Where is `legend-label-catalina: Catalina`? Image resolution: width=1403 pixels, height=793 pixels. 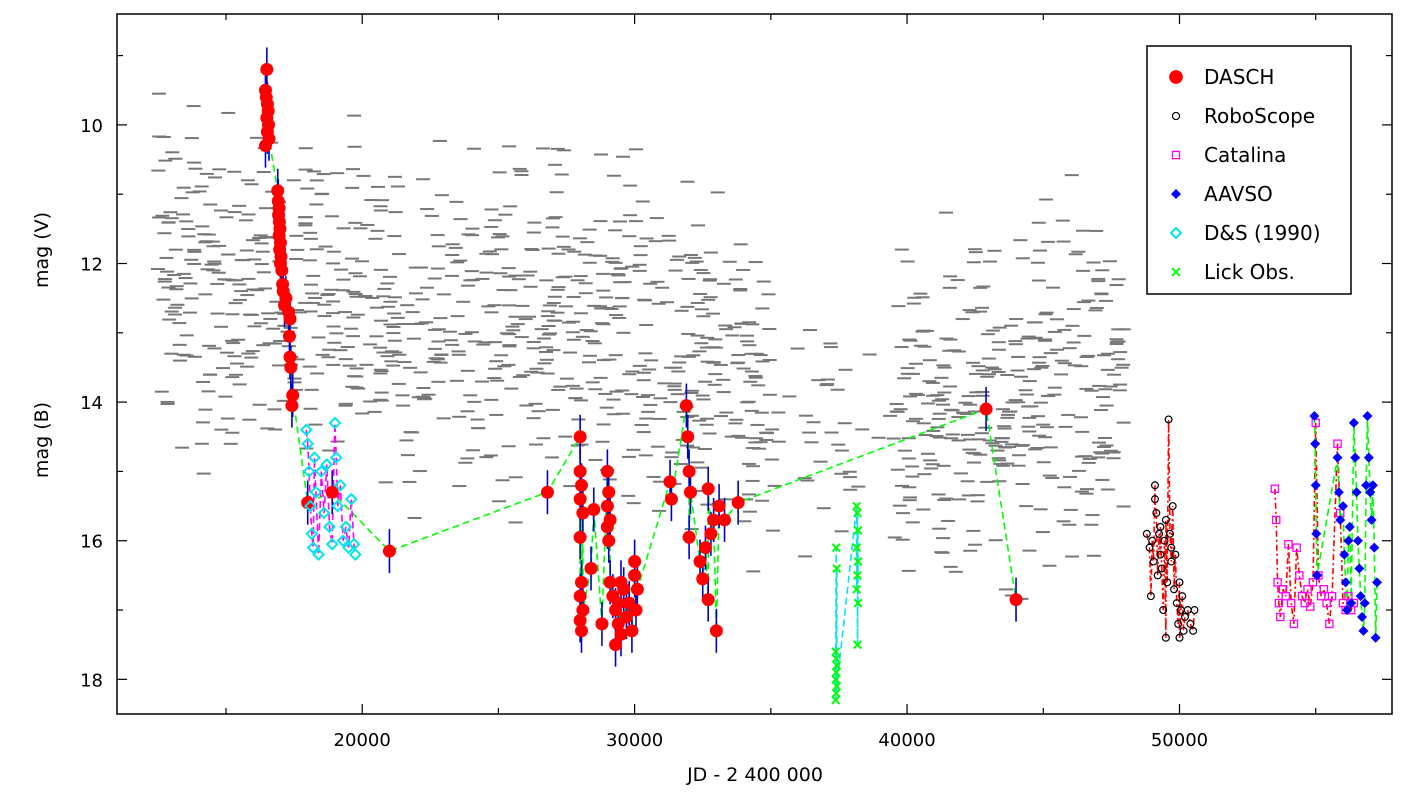
legend-label-catalina: Catalina is located at coordinates (1245, 155).